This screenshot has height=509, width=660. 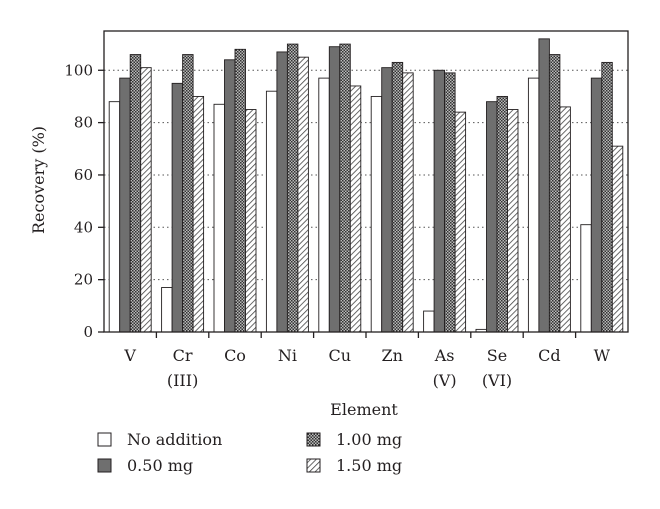 I want to click on bar-no-addition-cd, so click(x=533, y=205).